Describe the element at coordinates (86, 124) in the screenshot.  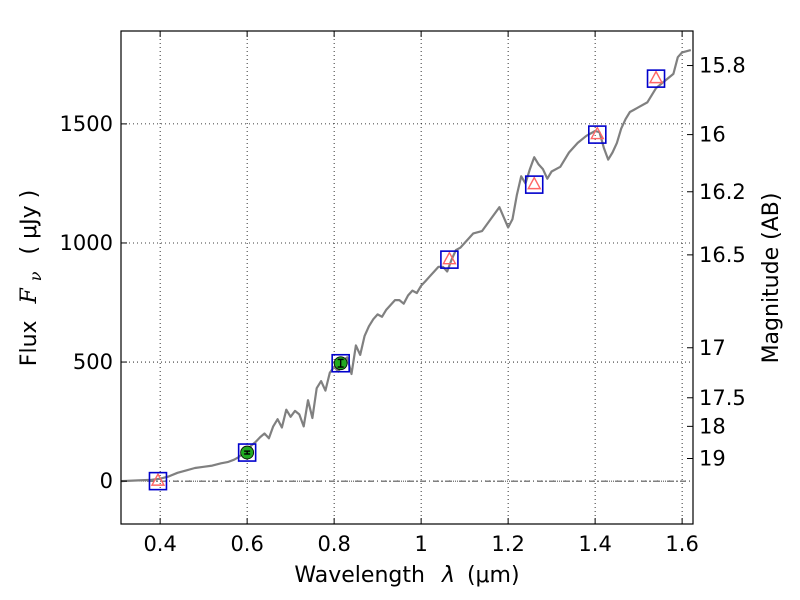
I see `y-tick-label: 1500` at that location.